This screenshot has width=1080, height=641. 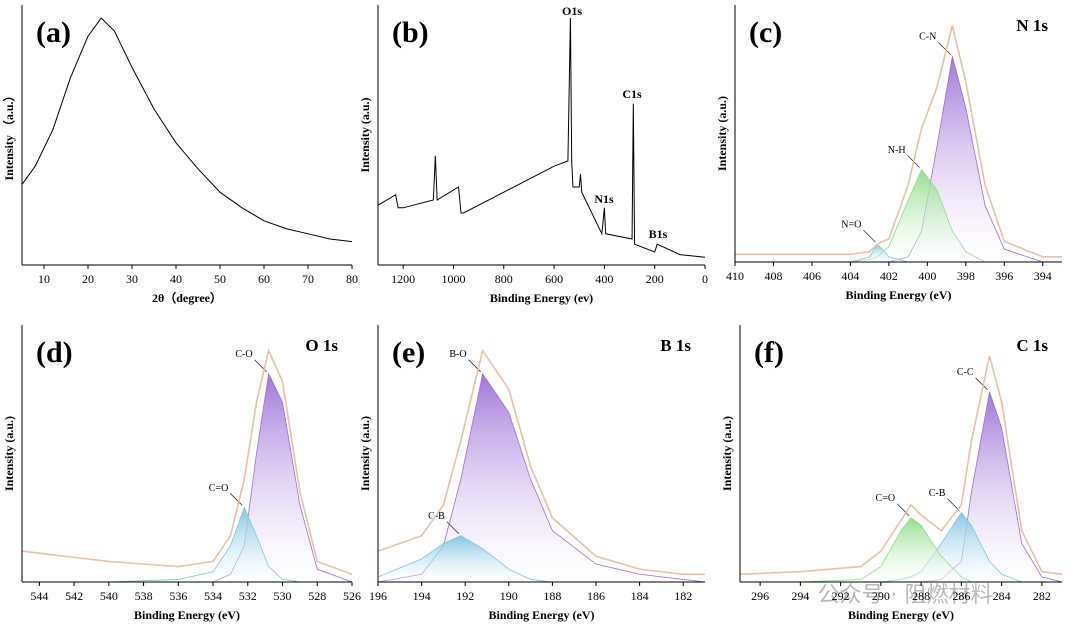 I want to click on x-tick-label: 542, so click(x=74, y=596).